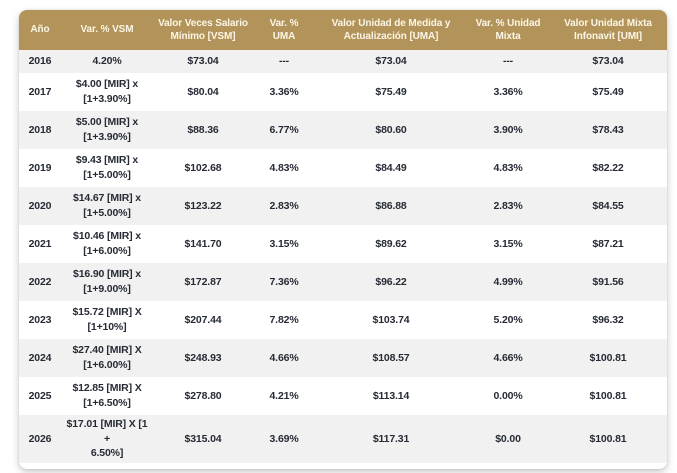 Image resolution: width=677 pixels, height=473 pixels. Describe the element at coordinates (284, 281) in the screenshot. I see `value-cell: 7.36%` at that location.